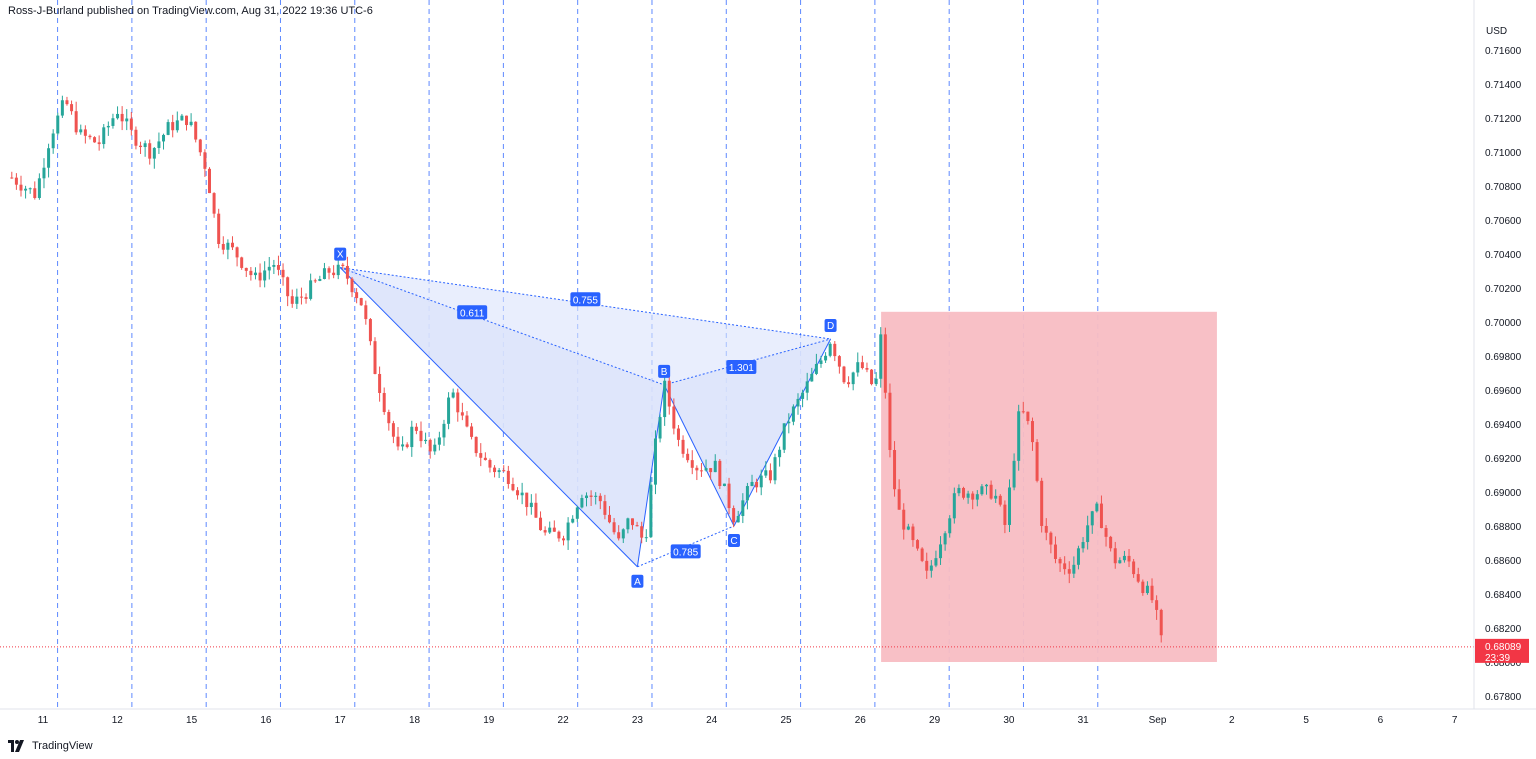 The image size is (1536, 759). What do you see at coordinates (340, 254) in the screenshot?
I see `pattern-point-x: X` at bounding box center [340, 254].